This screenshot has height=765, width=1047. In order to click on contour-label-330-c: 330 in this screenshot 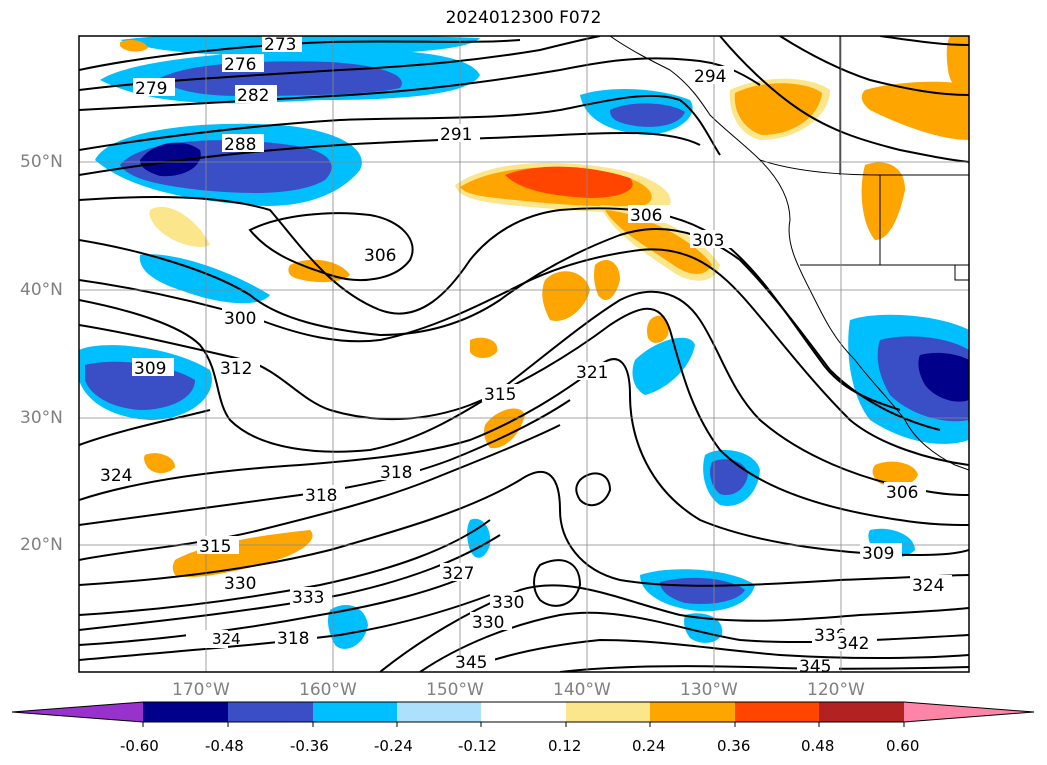, I will do `click(488, 623)`.